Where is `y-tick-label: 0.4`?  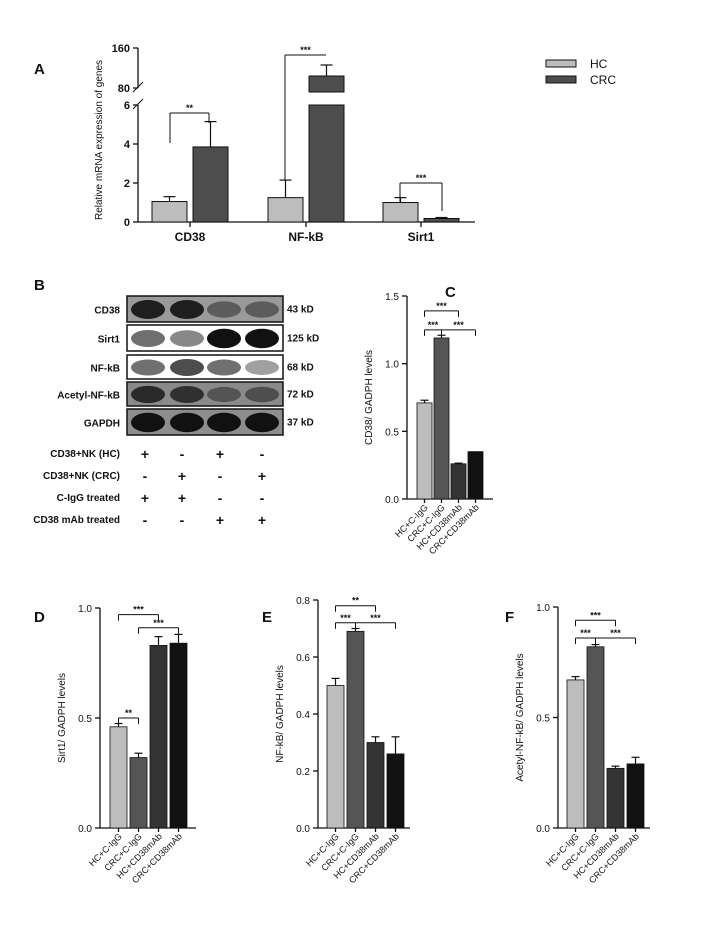 y-tick-label: 0.4 is located at coordinates (303, 715).